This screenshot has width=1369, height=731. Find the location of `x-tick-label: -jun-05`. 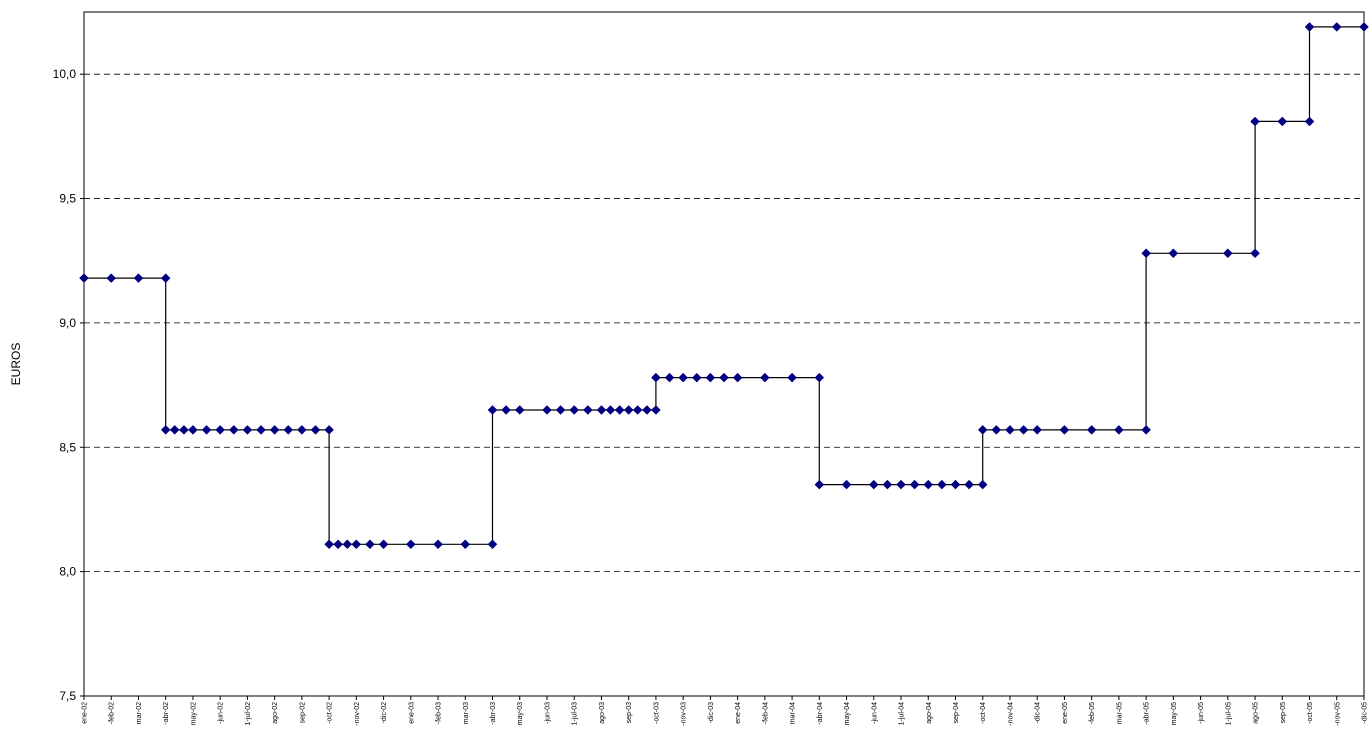

x-tick-label: -jun-05 is located at coordinates (1201, 713).